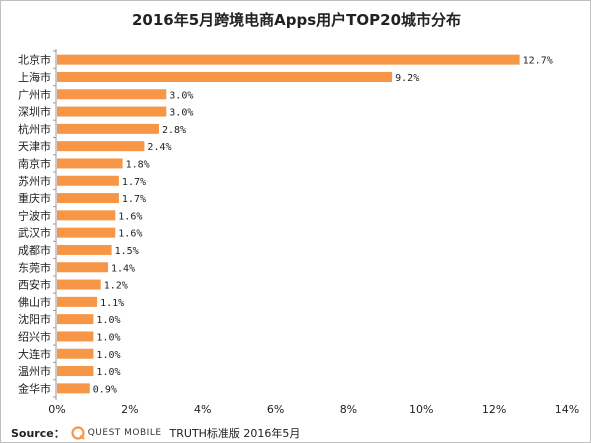  What do you see at coordinates (124, 433) in the screenshot?
I see `logo-text: QUEST MOBILE` at bounding box center [124, 433].